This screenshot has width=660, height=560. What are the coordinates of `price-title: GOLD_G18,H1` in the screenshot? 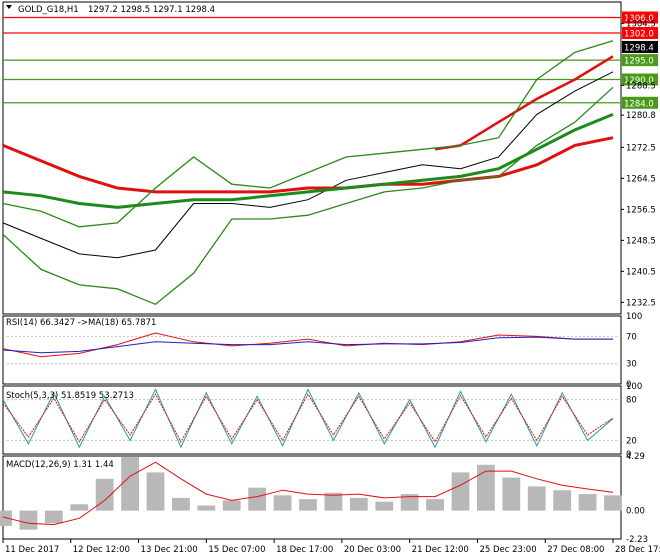 It's located at (48, 10).